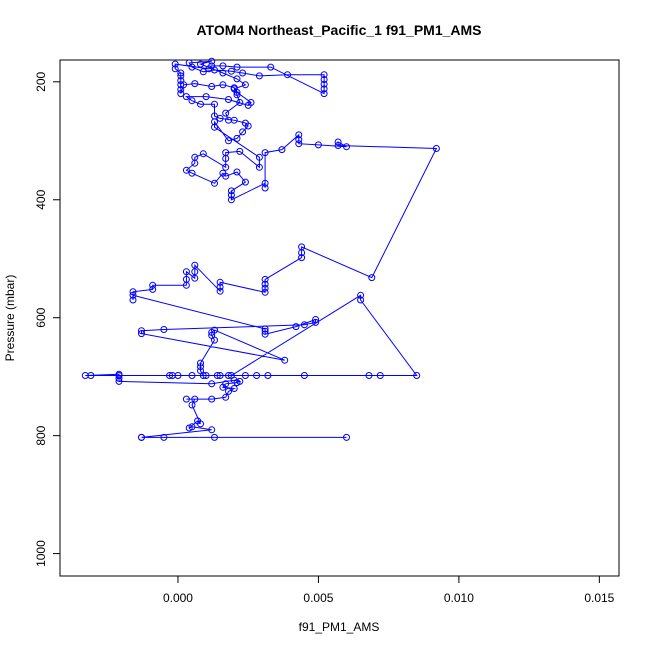 The image size is (650, 650). I want to click on x-axis: 0.000 0.005 0.010 0.015, so click(389, 590).